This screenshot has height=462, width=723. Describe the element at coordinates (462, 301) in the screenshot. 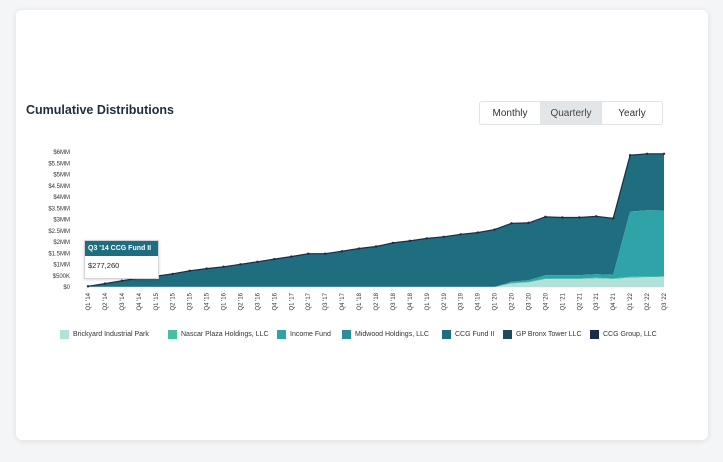

I see `x-tick-label: Q3 '19` at that location.